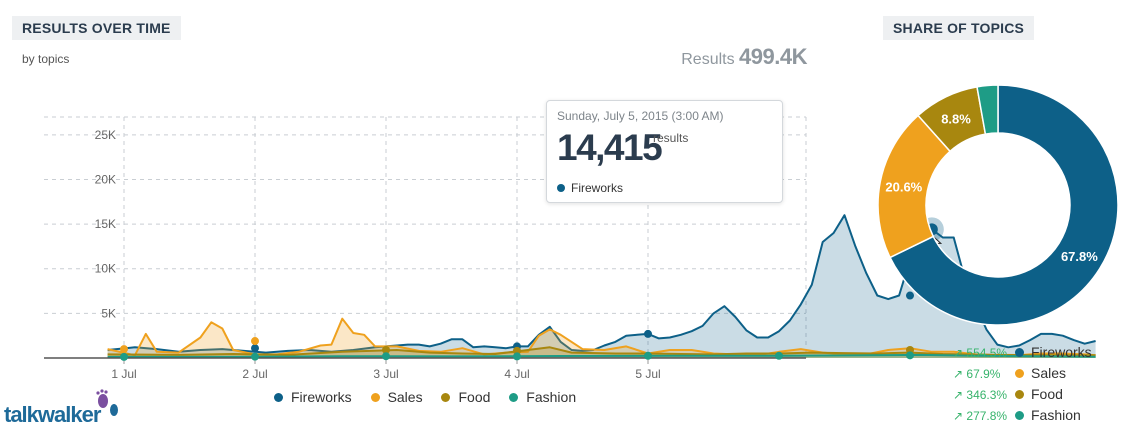 This screenshot has height=439, width=1125. Describe the element at coordinates (254, 374) in the screenshot. I see `x-tick-label-2-jul: 2 Jul` at that location.